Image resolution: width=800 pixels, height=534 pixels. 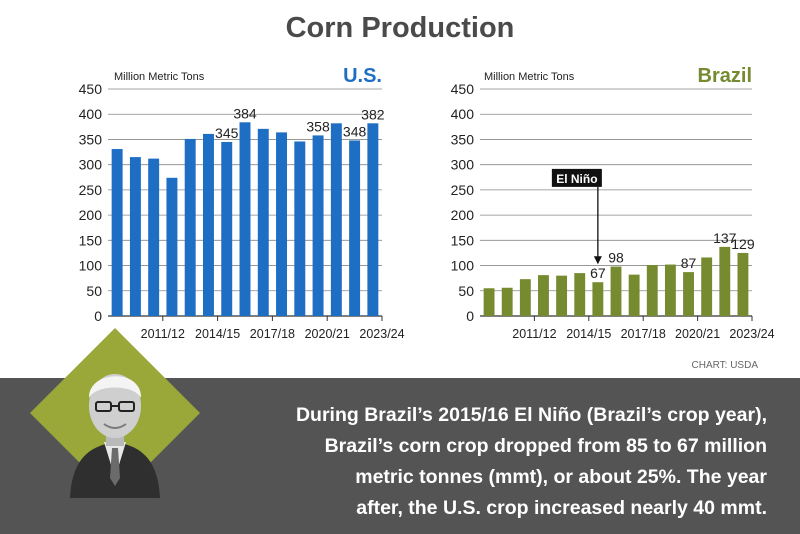 I want to click on annotation-label: El Niño, so click(x=576, y=179).